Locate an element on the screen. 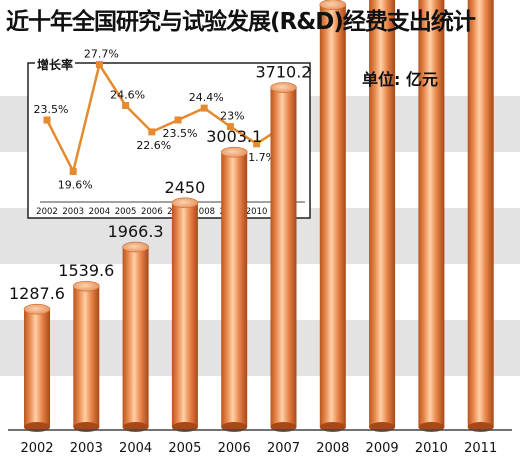 This screenshot has width=520, height=466. bar-value-label: 1539.6 is located at coordinates (86, 270).